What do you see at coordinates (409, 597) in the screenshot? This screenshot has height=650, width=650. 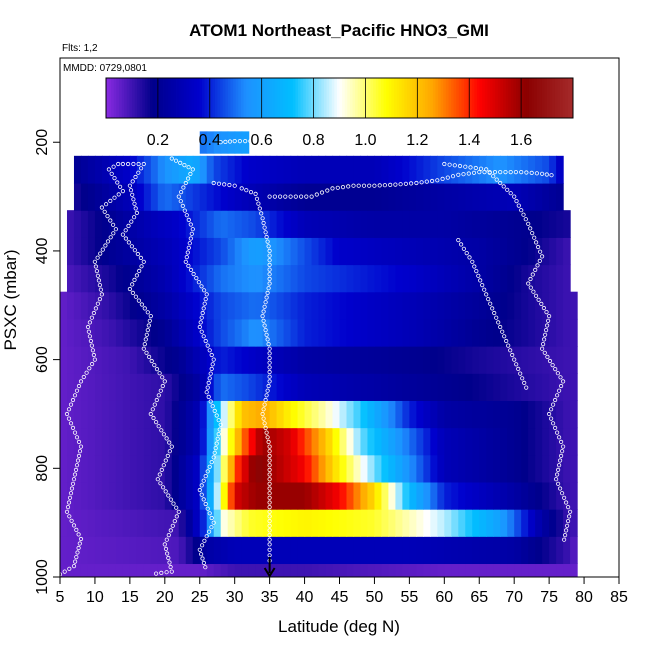 I see `x-tick-label: 55` at bounding box center [409, 597].